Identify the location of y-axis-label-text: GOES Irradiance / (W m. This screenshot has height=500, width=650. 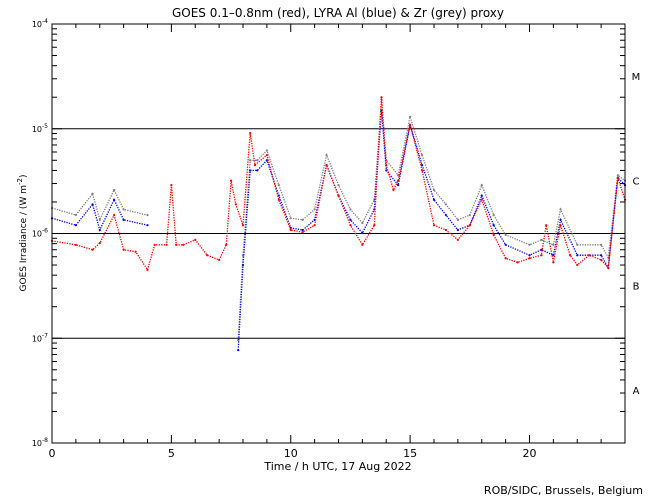
(24, 238).